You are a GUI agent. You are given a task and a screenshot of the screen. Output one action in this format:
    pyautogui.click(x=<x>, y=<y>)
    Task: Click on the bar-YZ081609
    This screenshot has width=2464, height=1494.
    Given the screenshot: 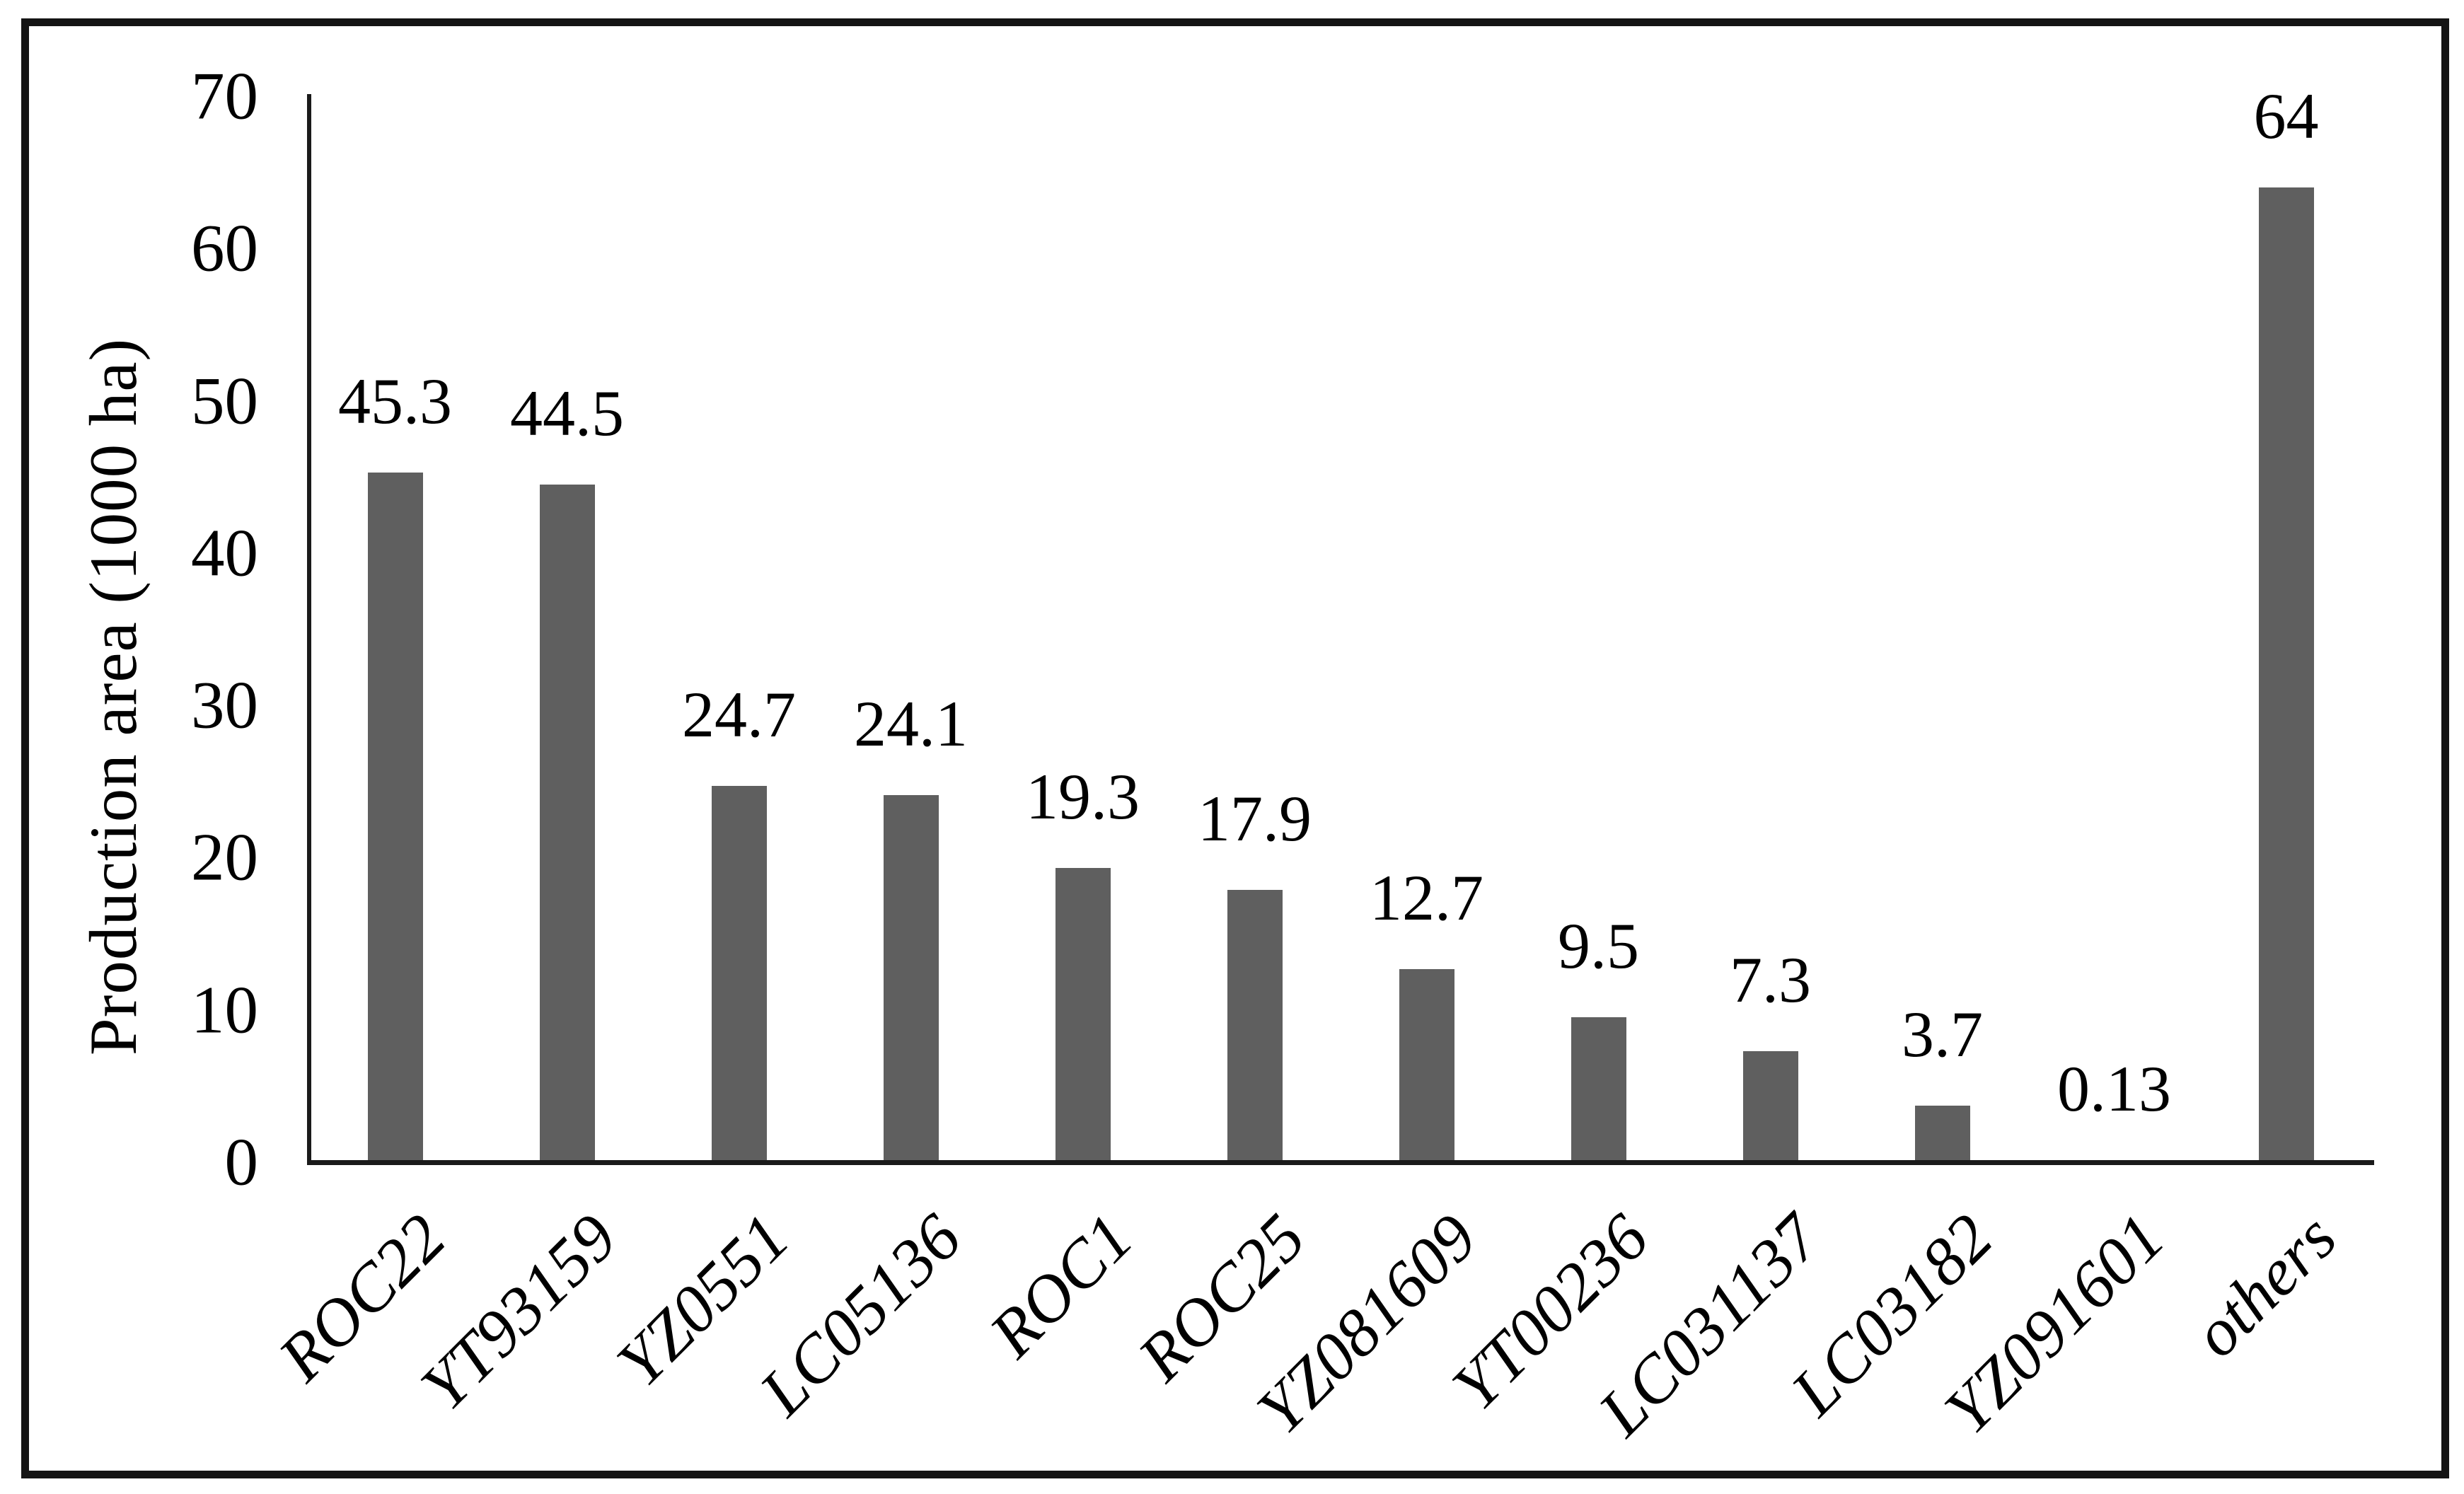 What is the action you would take?
    pyautogui.click(x=1426, y=1065)
    